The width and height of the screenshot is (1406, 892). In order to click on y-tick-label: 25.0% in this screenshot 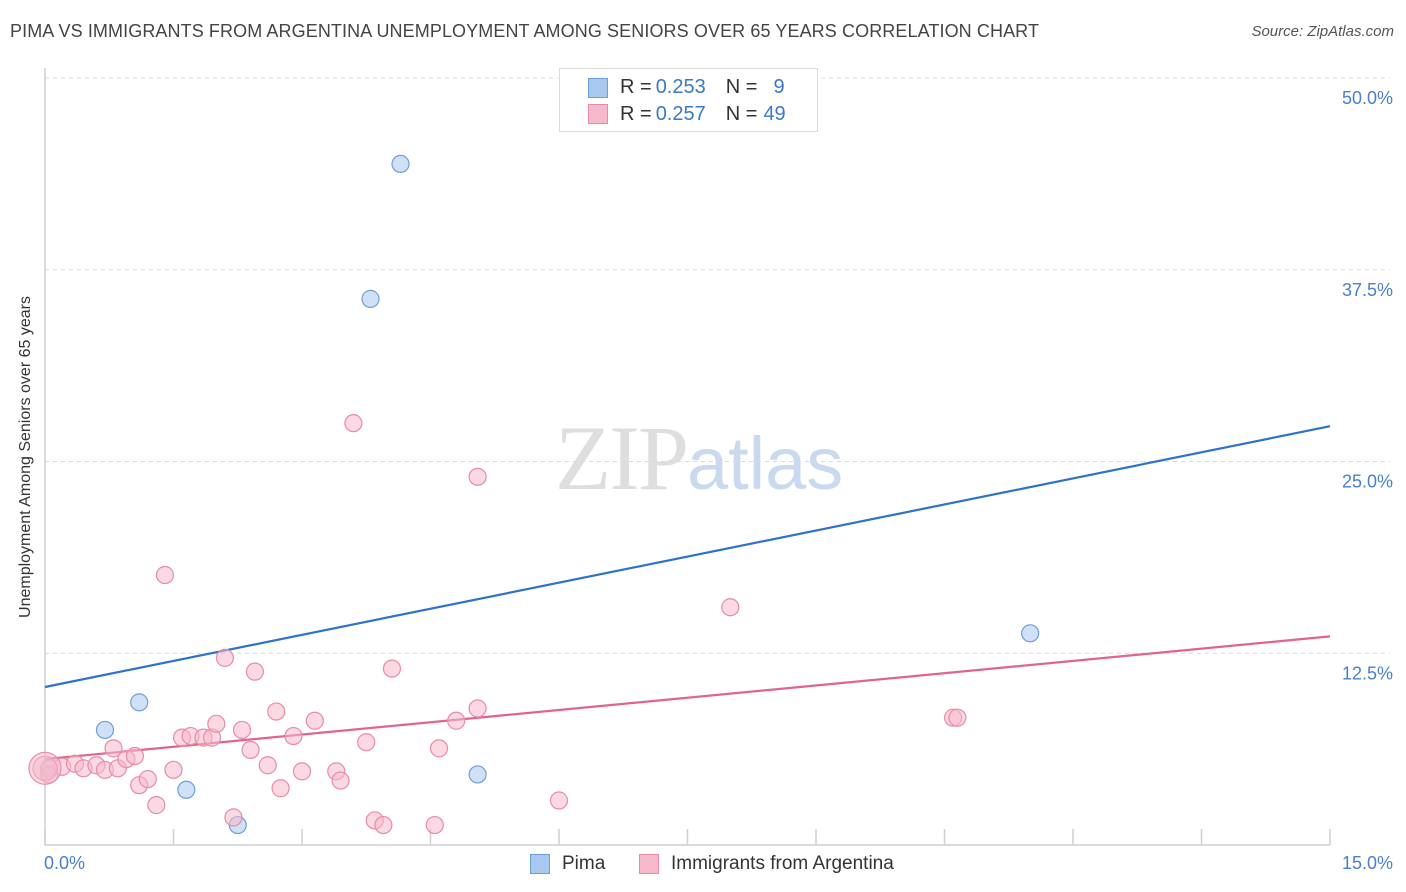, I will do `click(1367, 482)`.